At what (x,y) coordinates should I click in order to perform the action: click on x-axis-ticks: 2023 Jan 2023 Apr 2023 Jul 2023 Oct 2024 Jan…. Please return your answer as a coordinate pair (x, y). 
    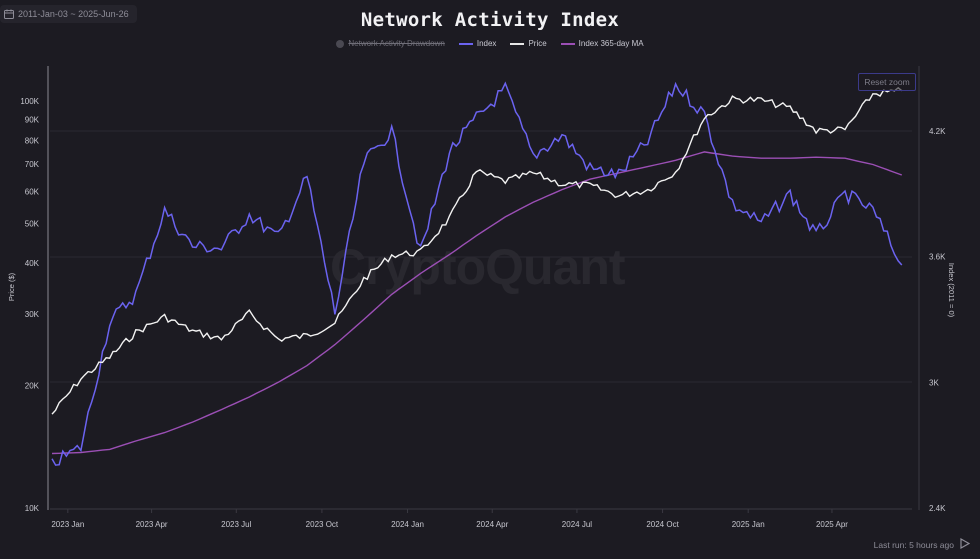
    Looking at the image, I should click on (449, 519).